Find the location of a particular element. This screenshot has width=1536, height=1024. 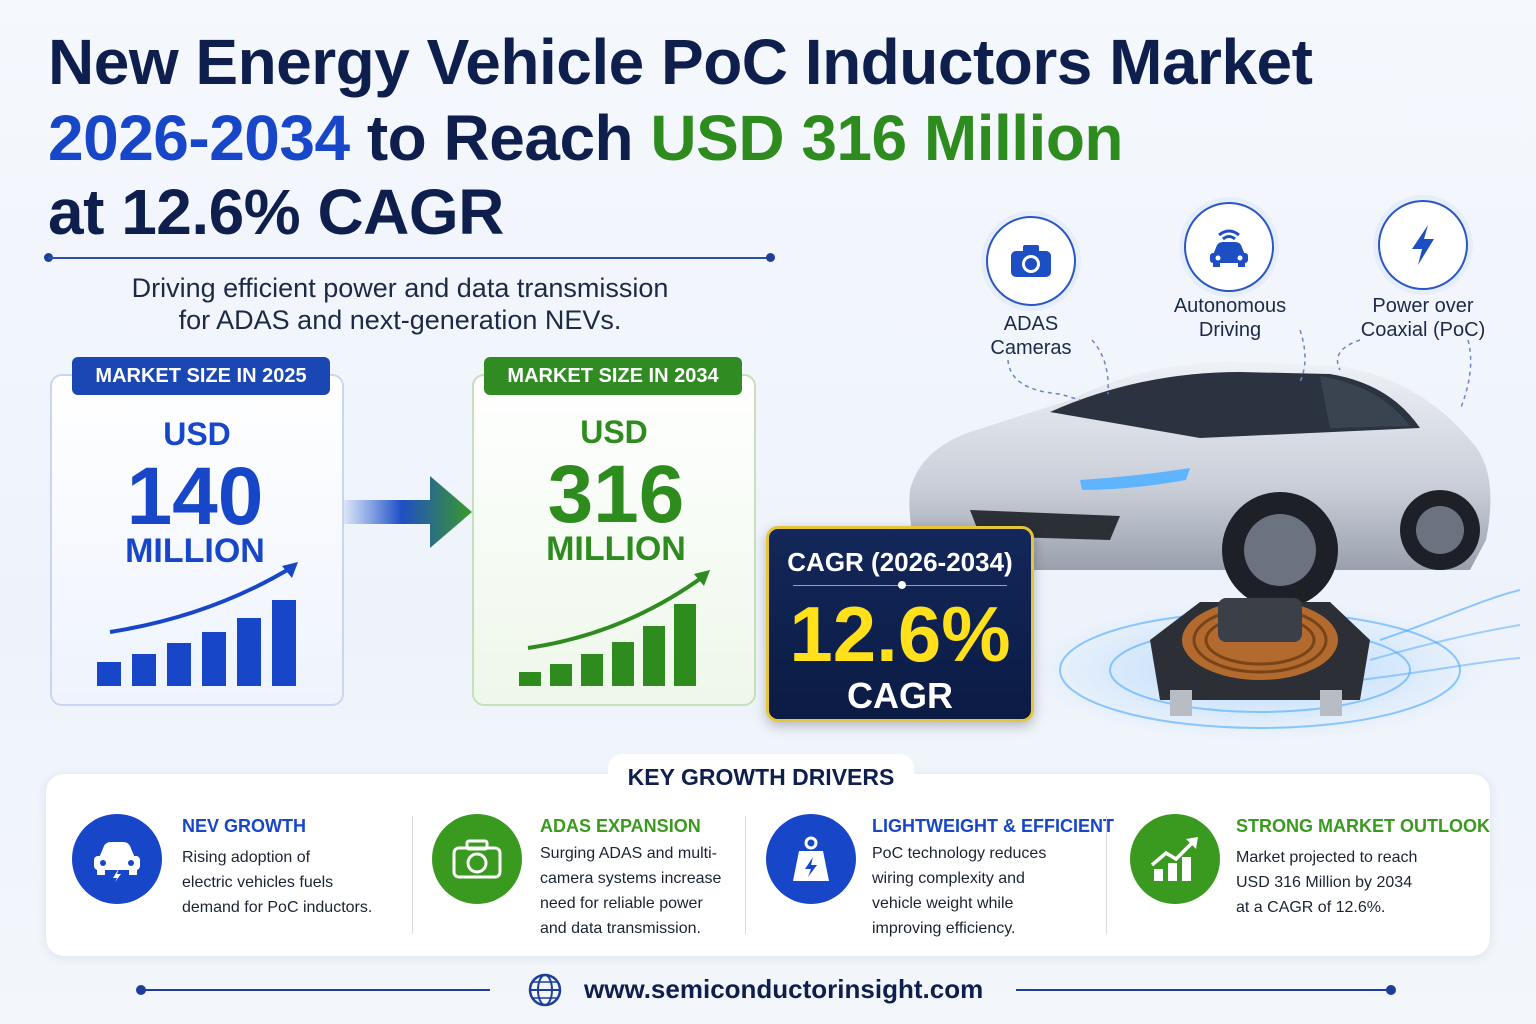

lightning-icon is located at coordinates (1423, 245).